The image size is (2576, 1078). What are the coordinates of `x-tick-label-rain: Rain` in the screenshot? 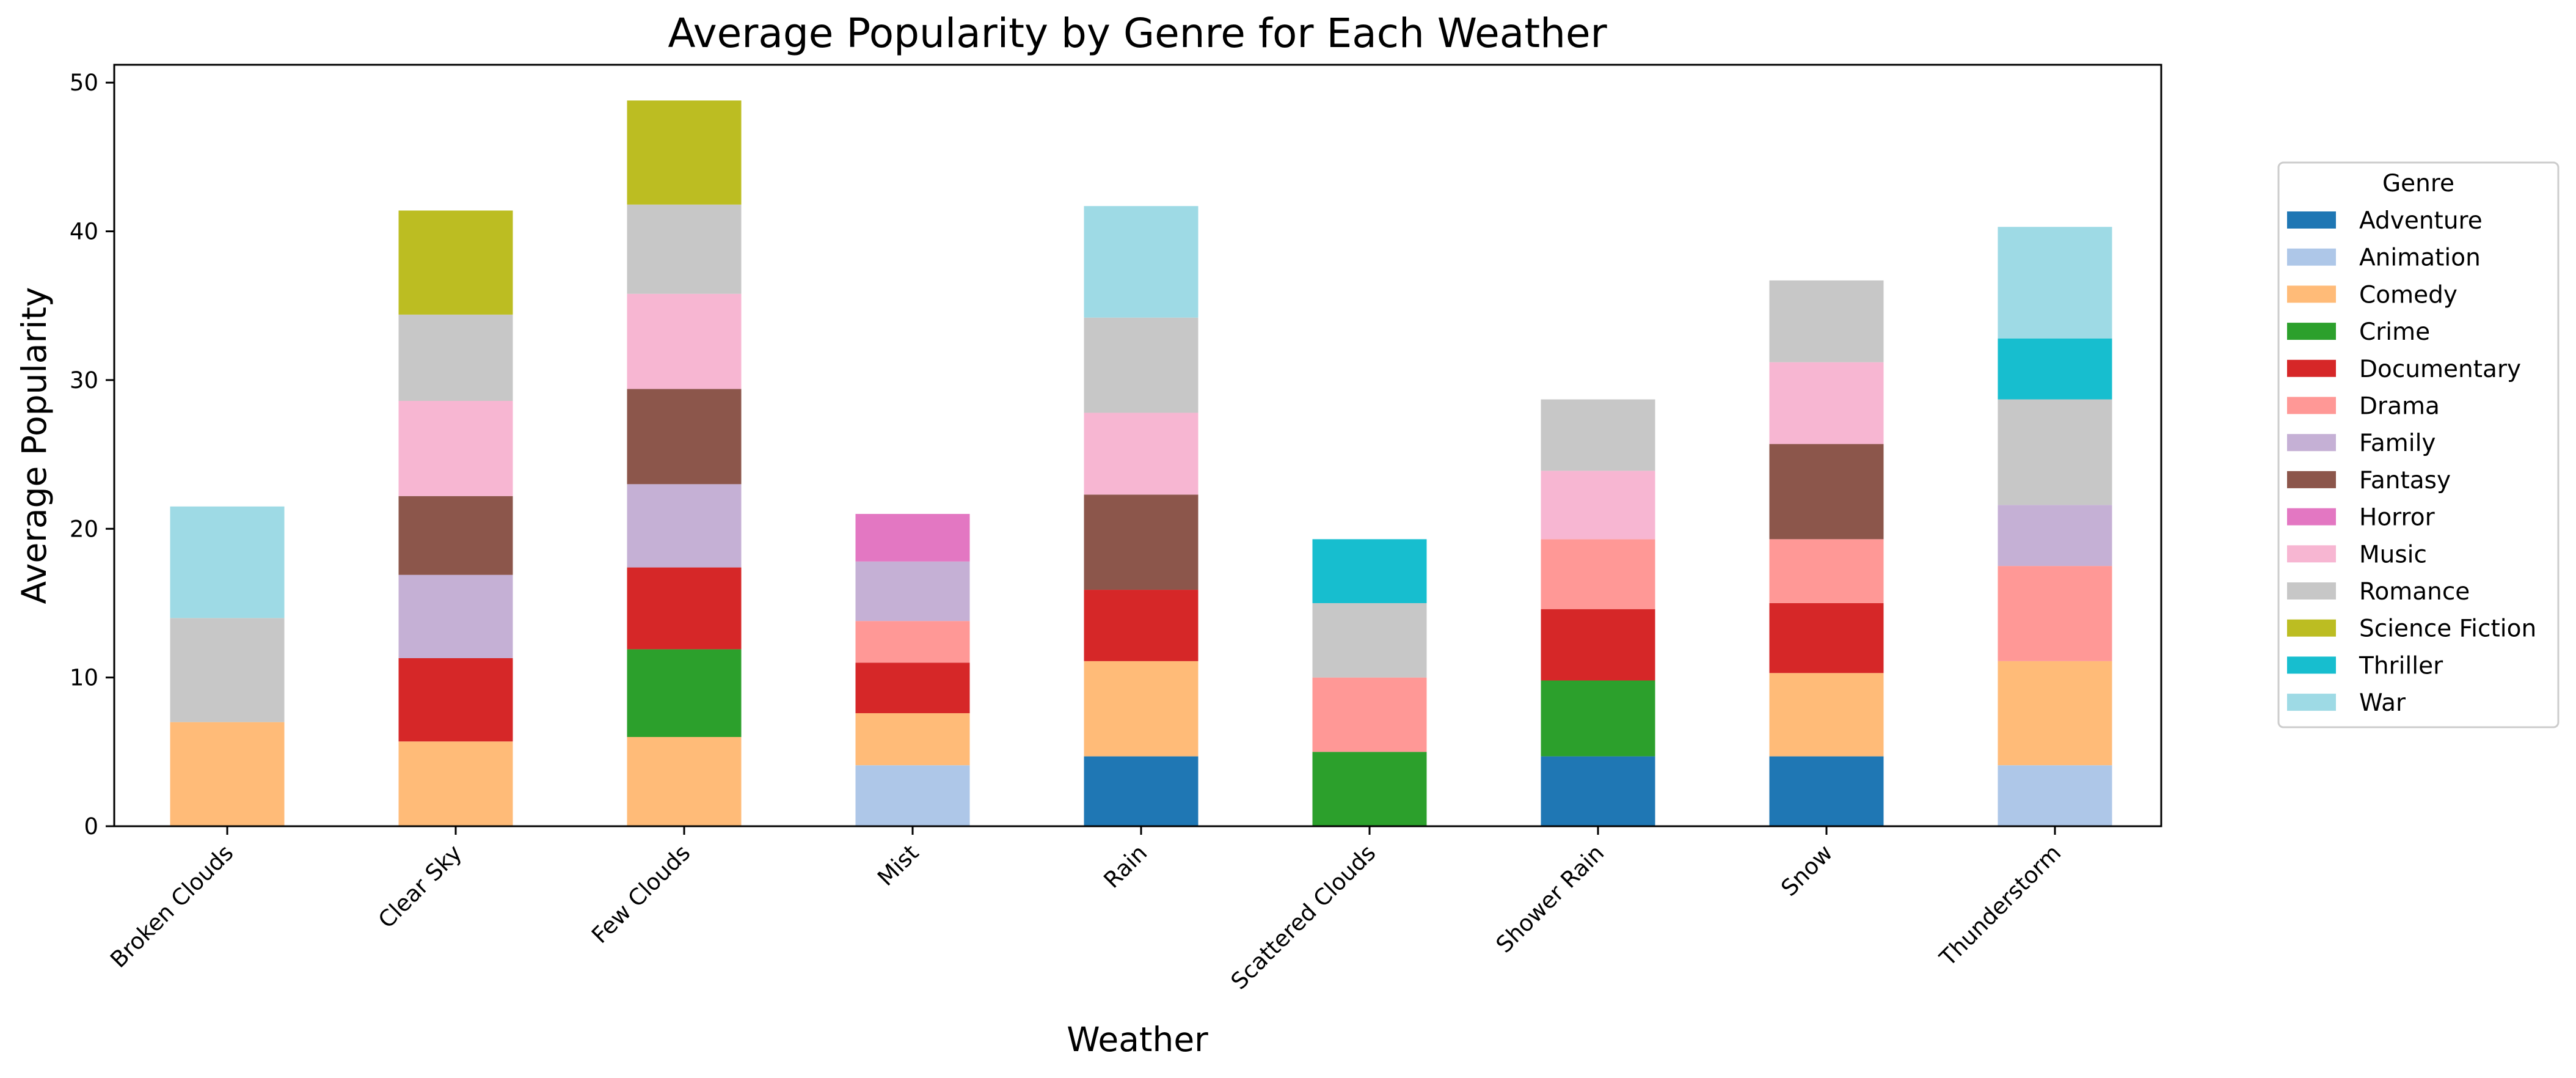 It's located at (1125, 867).